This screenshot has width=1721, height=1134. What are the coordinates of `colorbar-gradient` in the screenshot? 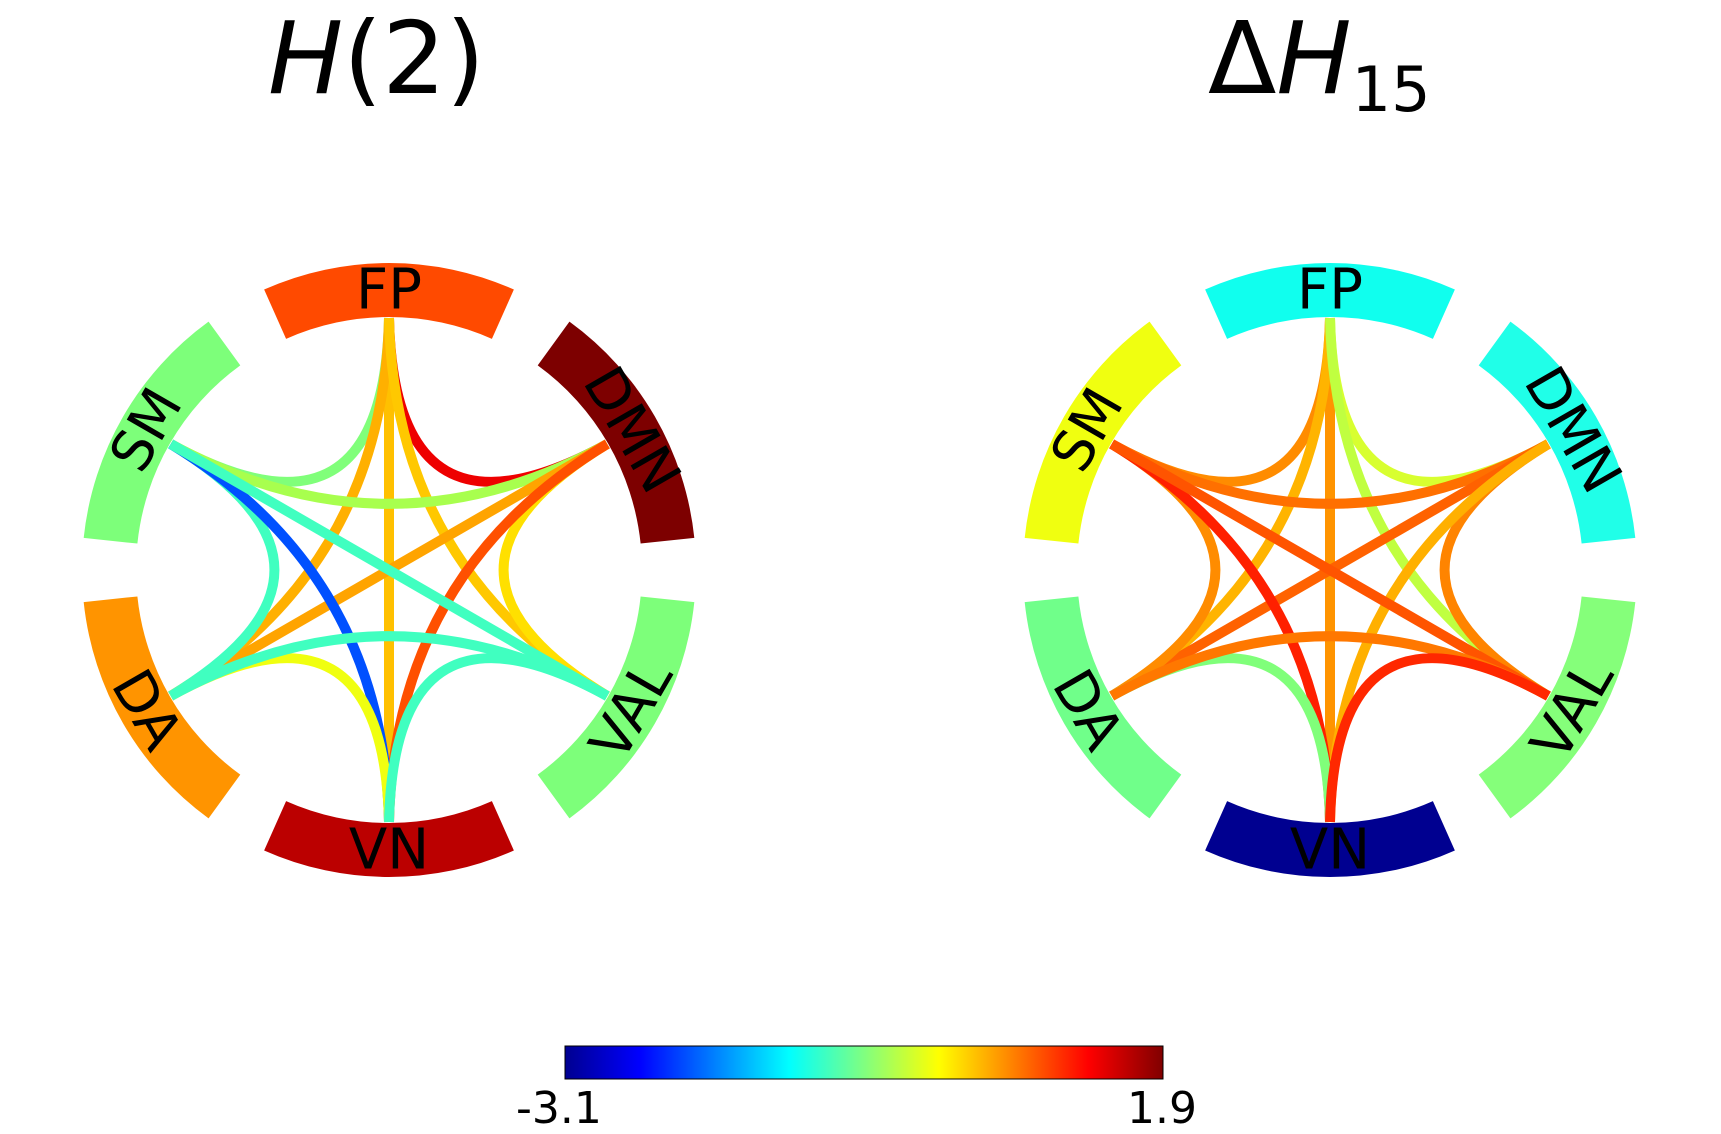 It's located at (864, 1062).